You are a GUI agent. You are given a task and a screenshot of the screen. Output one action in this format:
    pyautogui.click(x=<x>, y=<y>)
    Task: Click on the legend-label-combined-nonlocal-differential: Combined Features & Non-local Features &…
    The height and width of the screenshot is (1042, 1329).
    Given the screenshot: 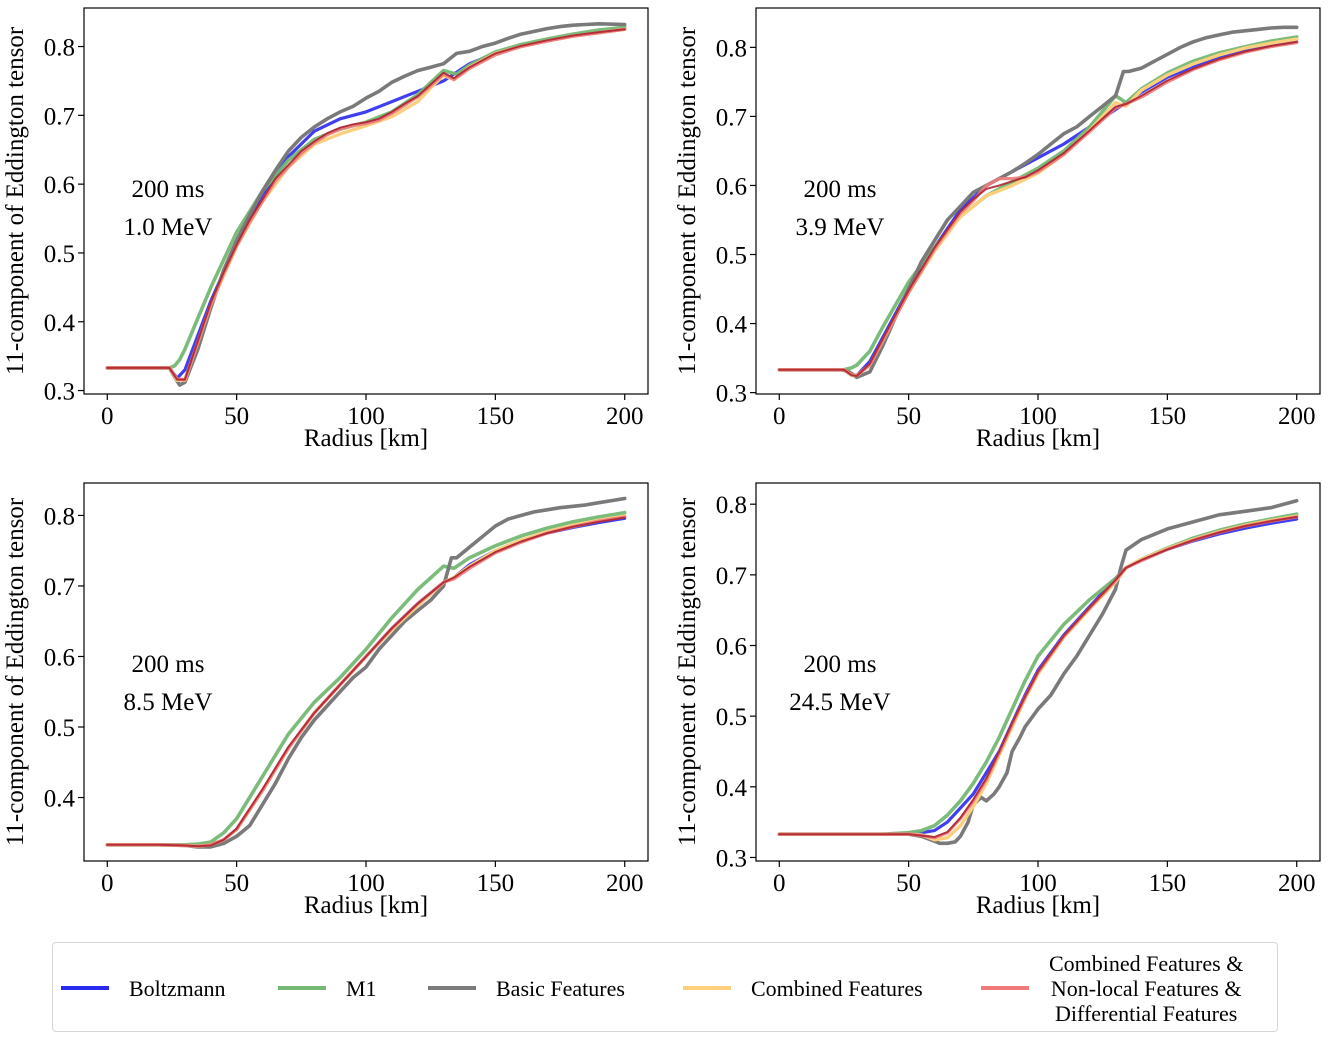 What is the action you would take?
    pyautogui.click(x=1146, y=988)
    